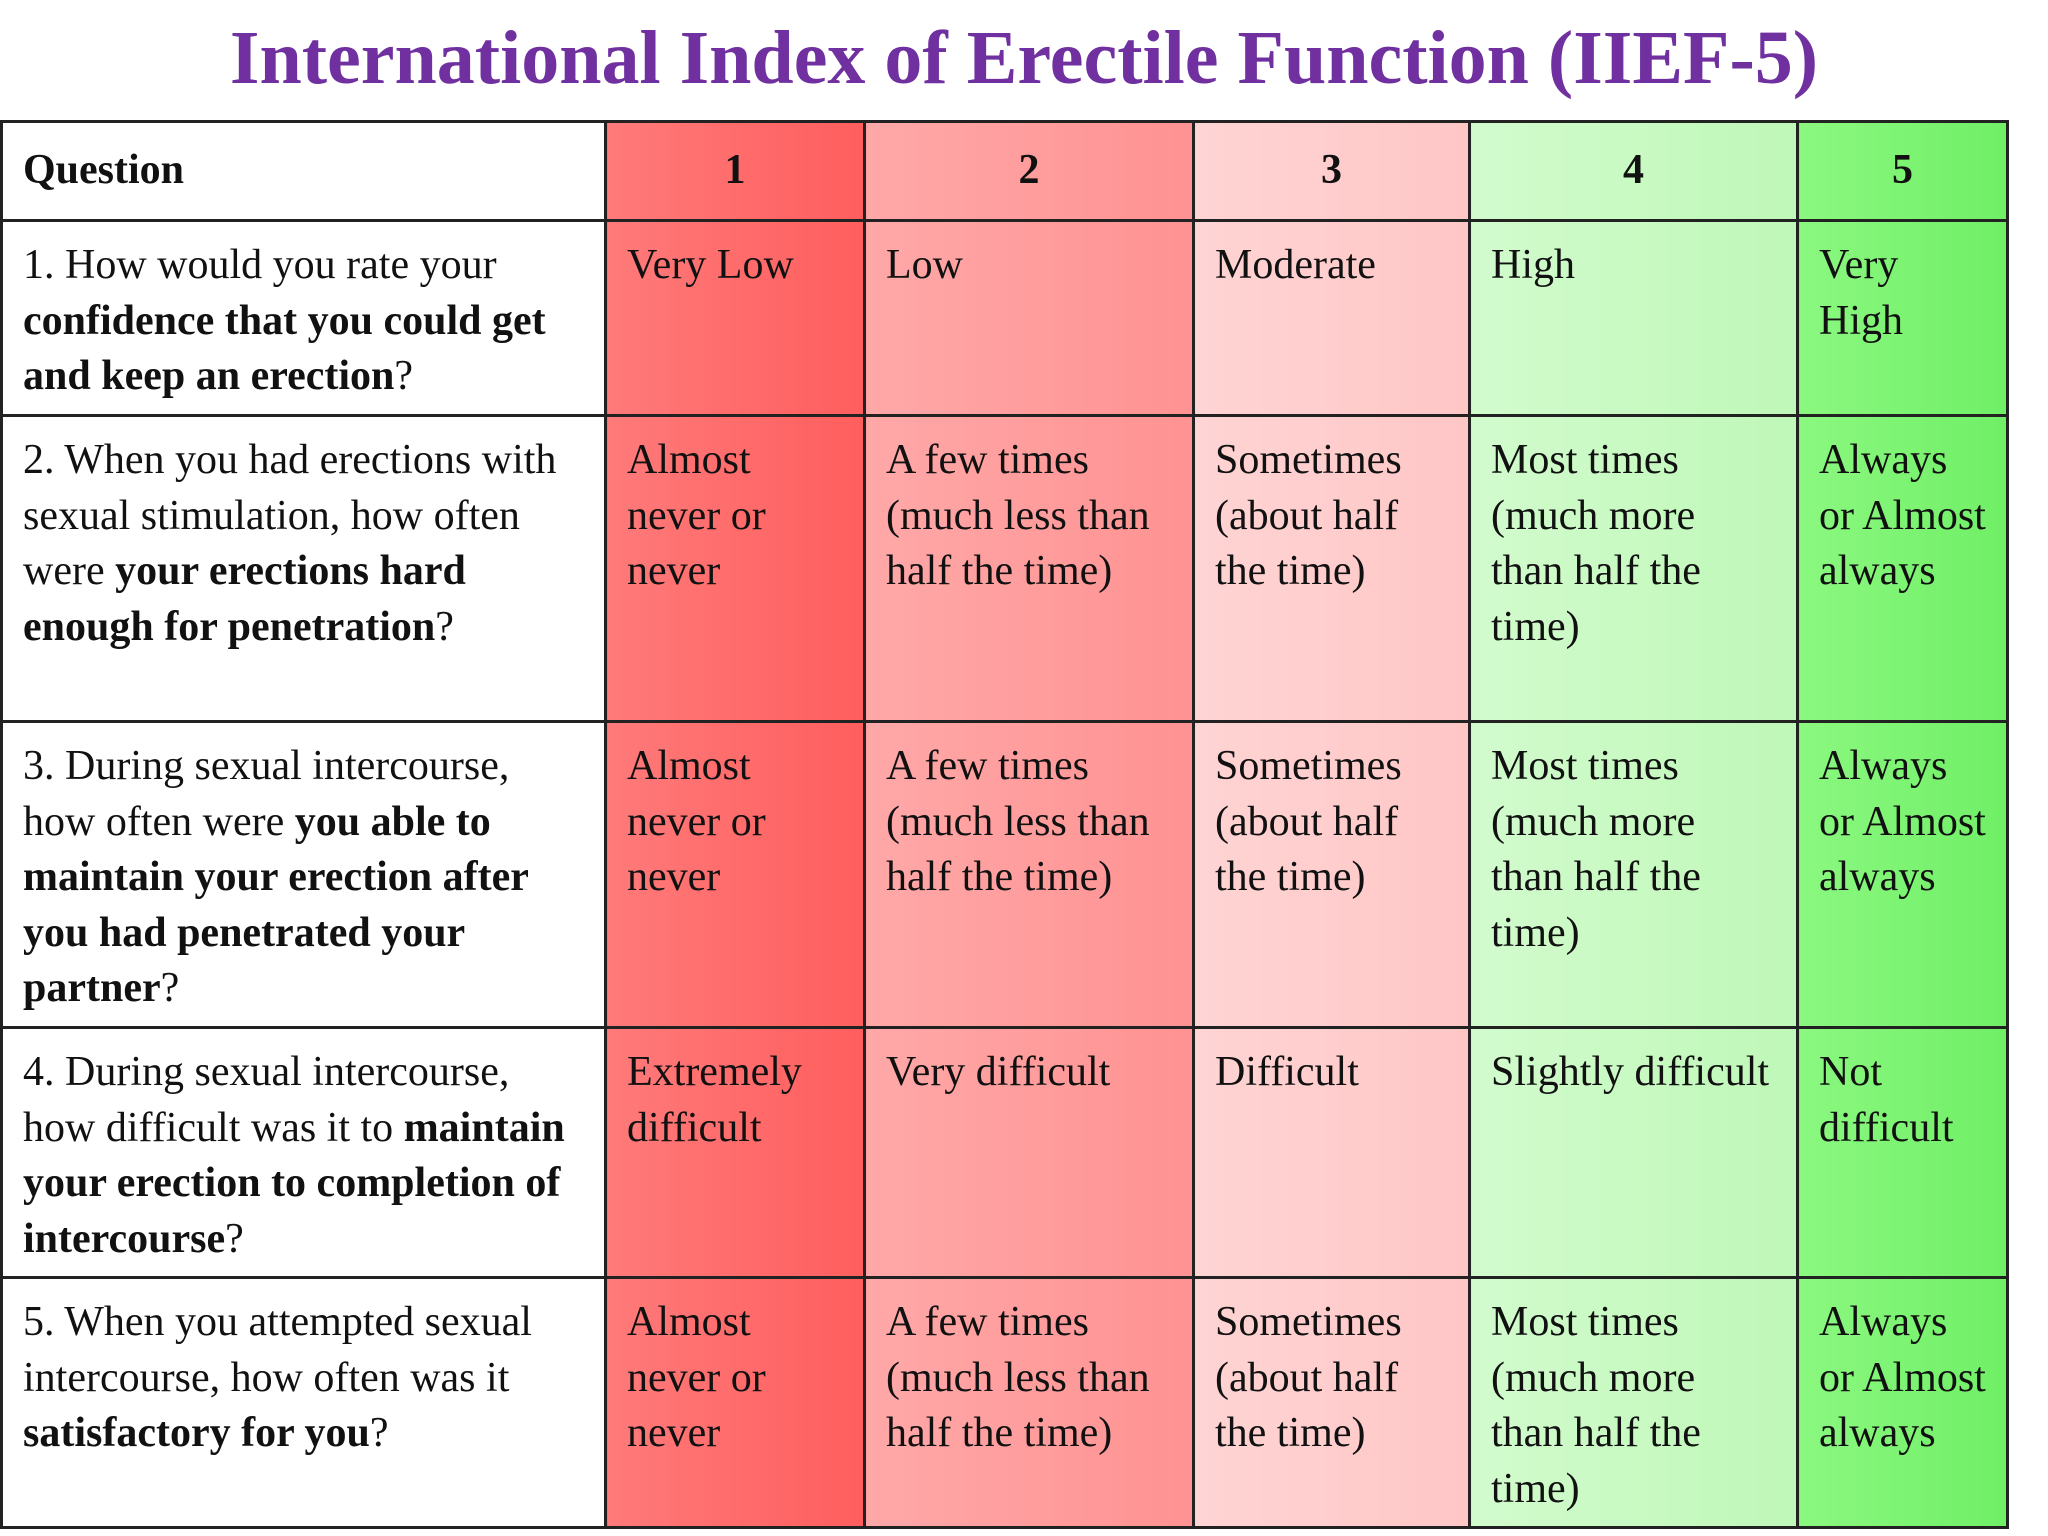  Describe the element at coordinates (1633, 318) in the screenshot. I see `answer-cell-score-4: High` at that location.